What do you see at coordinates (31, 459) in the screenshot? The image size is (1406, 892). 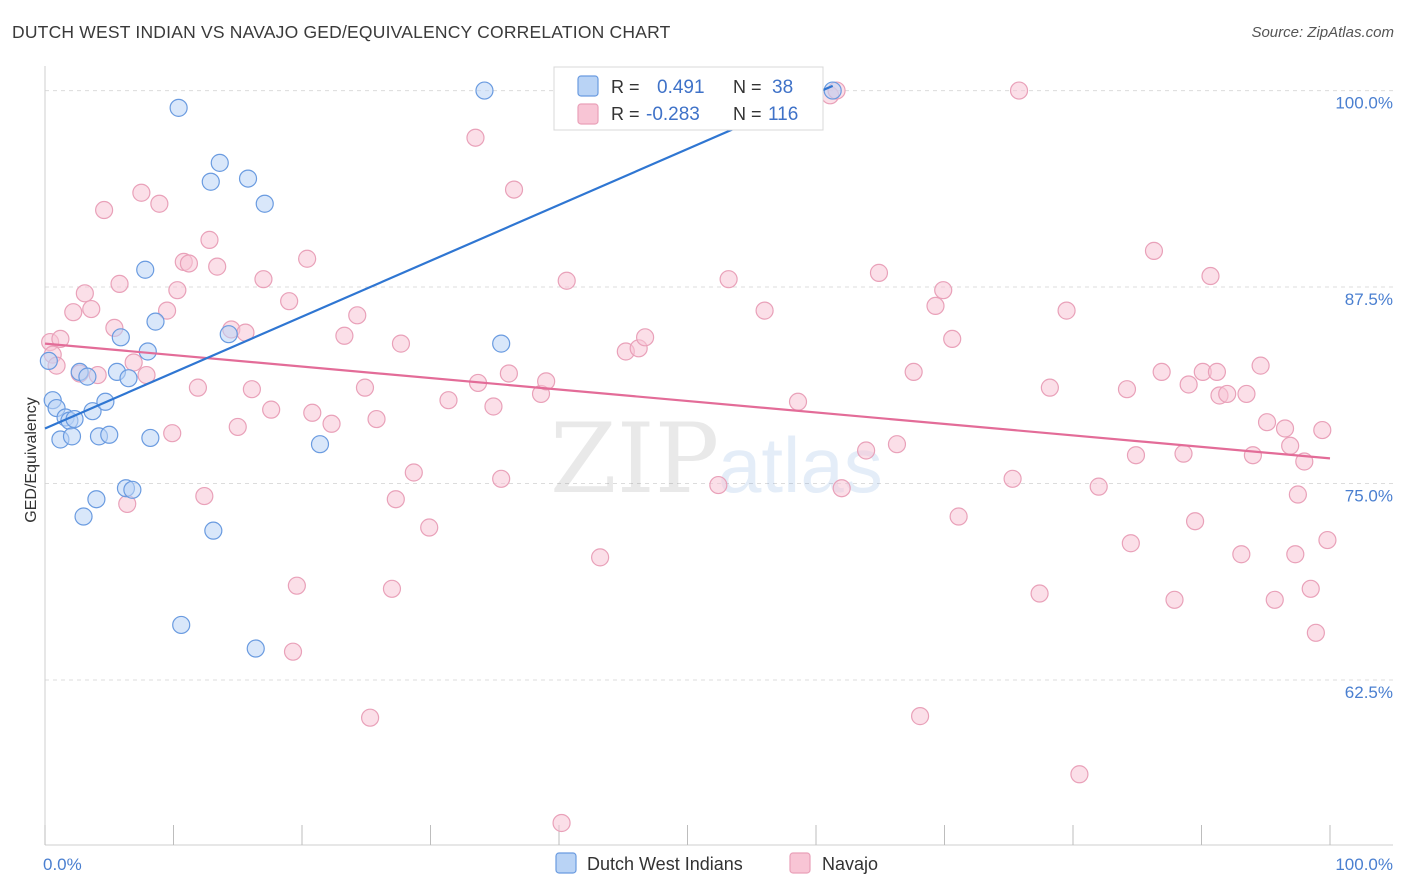 I see `y-axis-label: GED/Equivalency` at bounding box center [31, 459].